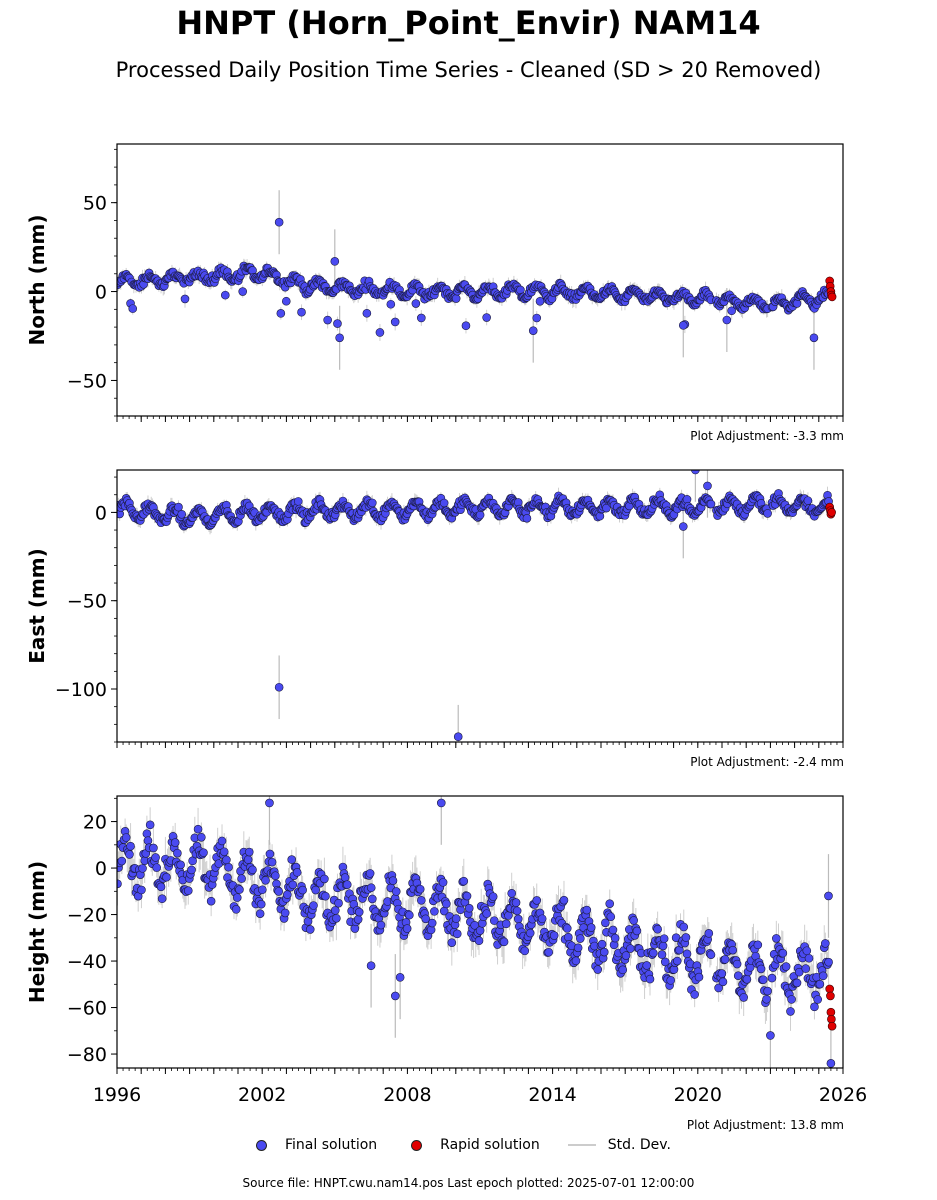 This screenshot has width=937, height=1200. What do you see at coordinates (37, 279) in the screenshot?
I see `north-ylabel: North (mm)` at bounding box center [37, 279].